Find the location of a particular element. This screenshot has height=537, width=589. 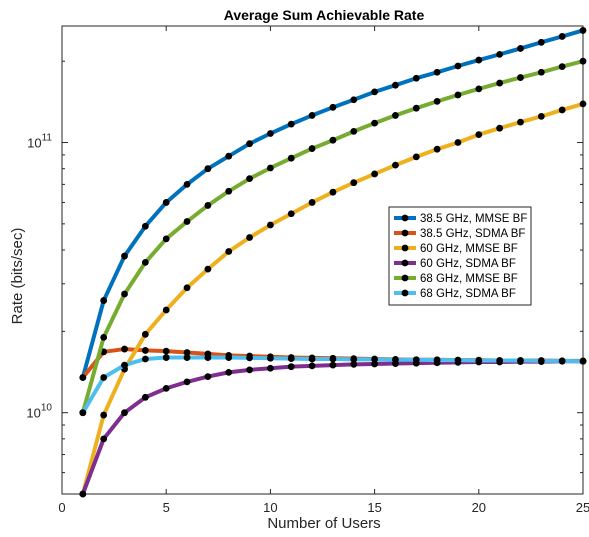

x-tick-label: 0 is located at coordinates (61, 507).